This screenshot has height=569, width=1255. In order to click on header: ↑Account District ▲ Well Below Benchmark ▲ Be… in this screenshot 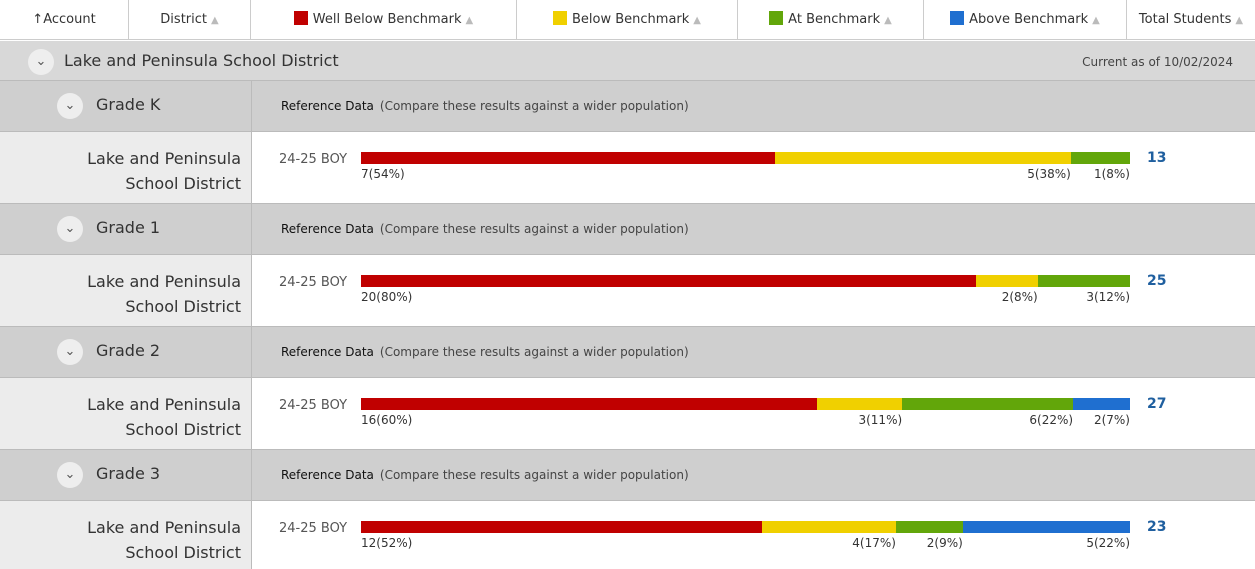, I will do `click(627, 20)`.